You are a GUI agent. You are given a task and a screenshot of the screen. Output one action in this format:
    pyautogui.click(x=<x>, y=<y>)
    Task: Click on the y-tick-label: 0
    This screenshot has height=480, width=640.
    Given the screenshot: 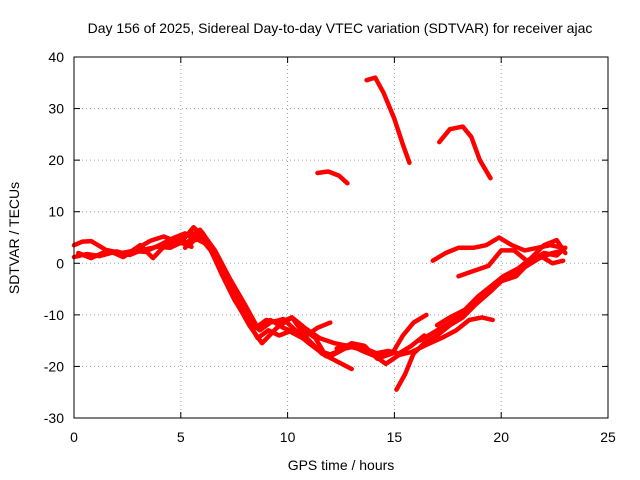 What is the action you would take?
    pyautogui.click(x=60, y=263)
    